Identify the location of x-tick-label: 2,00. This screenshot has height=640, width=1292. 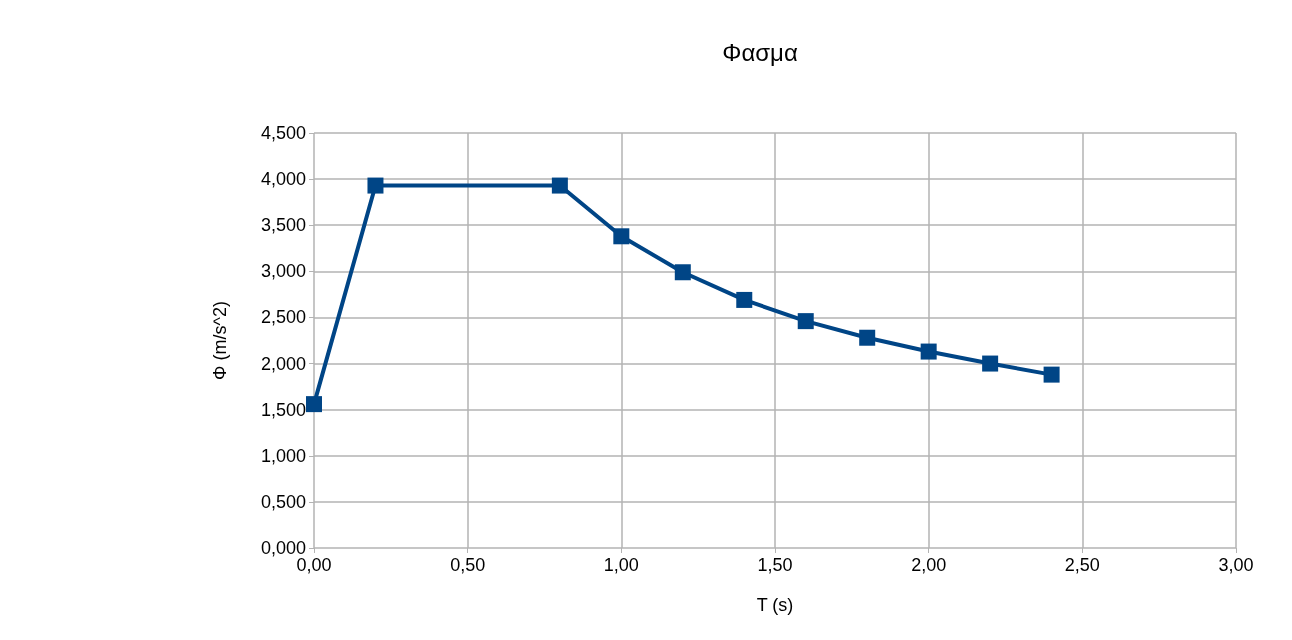
(929, 565).